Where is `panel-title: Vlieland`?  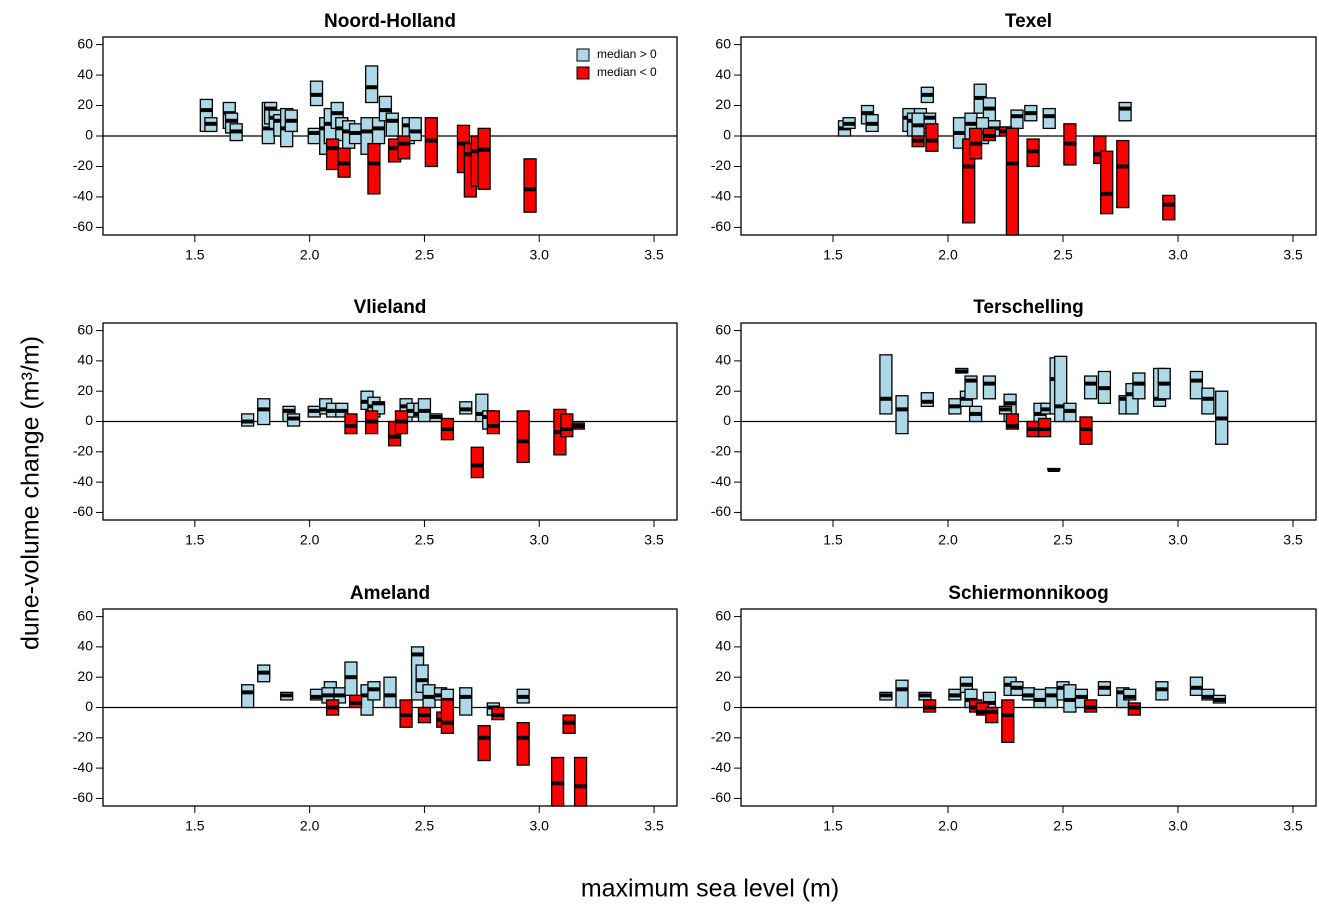 panel-title: Vlieland is located at coordinates (390, 307).